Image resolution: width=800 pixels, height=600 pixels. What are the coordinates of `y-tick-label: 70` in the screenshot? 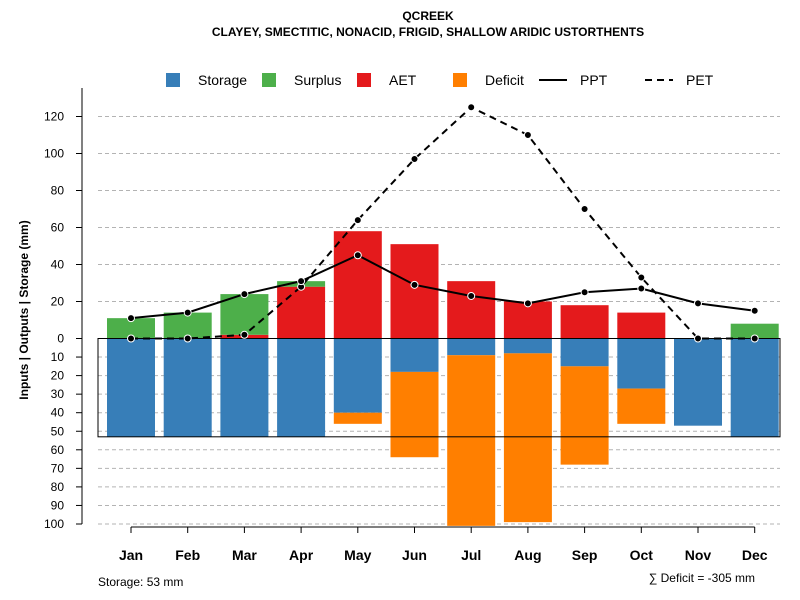 It's located at (58, 468).